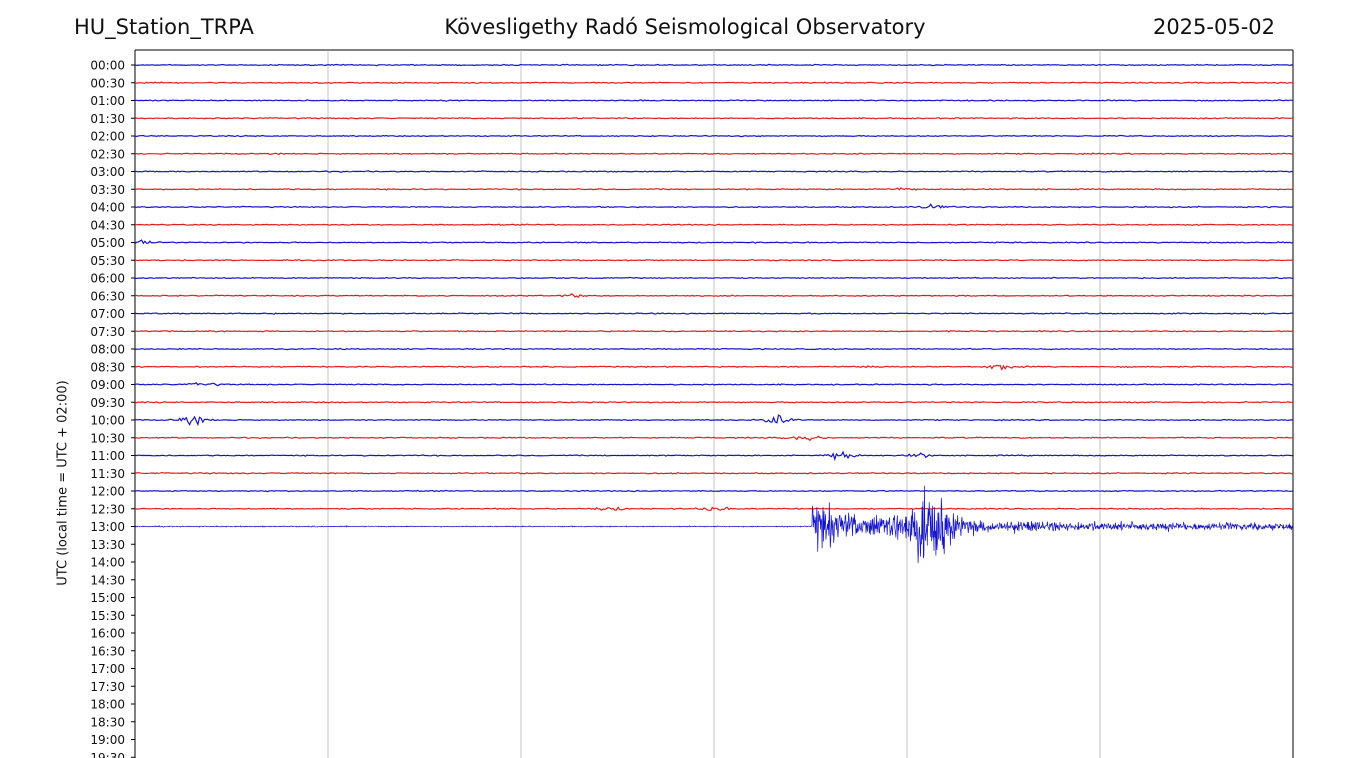 The width and height of the screenshot is (1347, 758). What do you see at coordinates (107, 66) in the screenshot?
I see `y-tick-label: 00:00` at bounding box center [107, 66].